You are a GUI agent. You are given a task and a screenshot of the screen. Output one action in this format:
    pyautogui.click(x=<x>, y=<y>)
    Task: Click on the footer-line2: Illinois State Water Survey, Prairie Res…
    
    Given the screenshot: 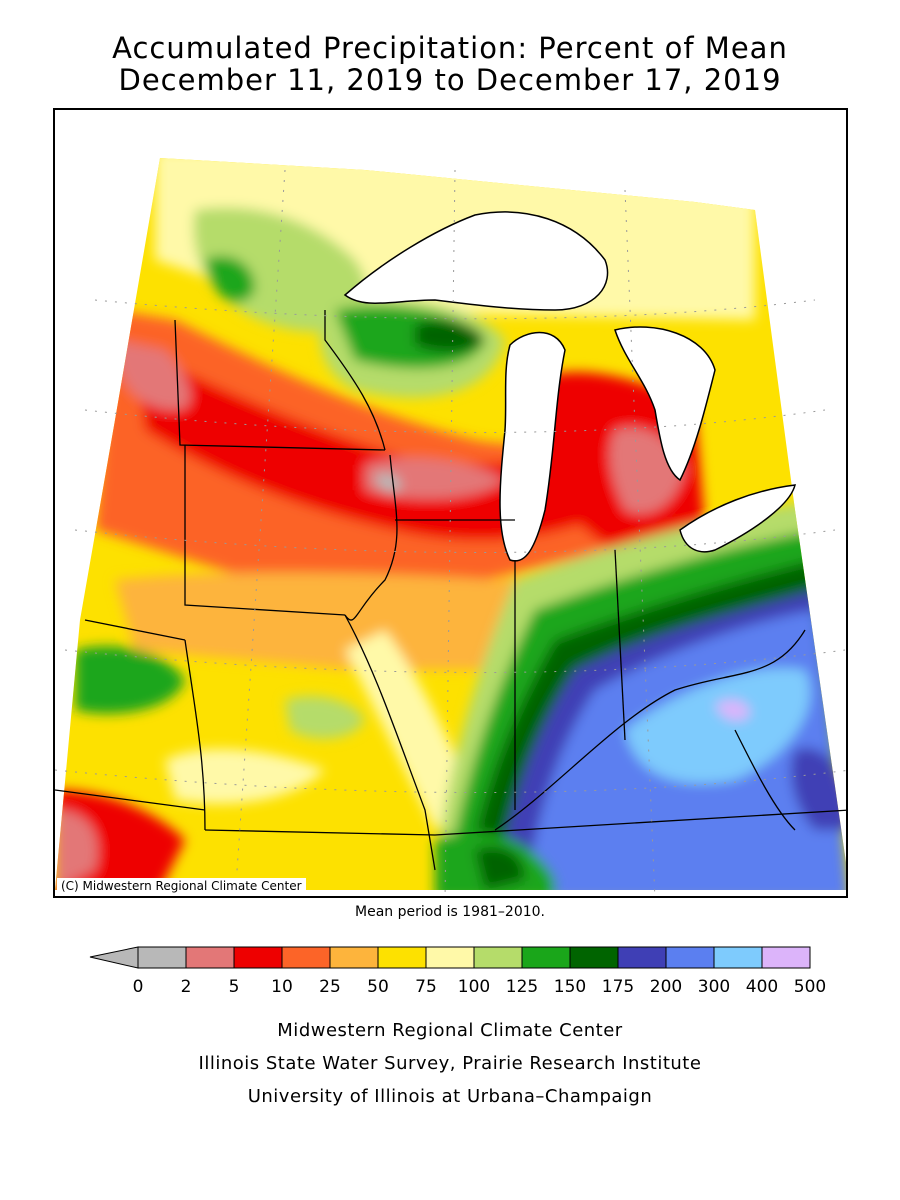 What is the action you would take?
    pyautogui.click(x=450, y=1063)
    